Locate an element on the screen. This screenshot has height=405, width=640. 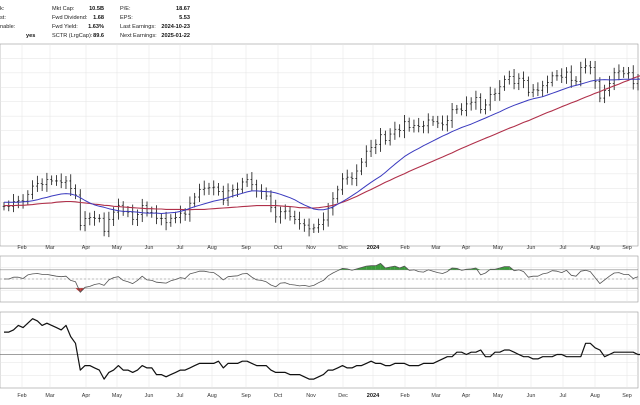
year-label-0: 2024 is located at coordinates (373, 248).